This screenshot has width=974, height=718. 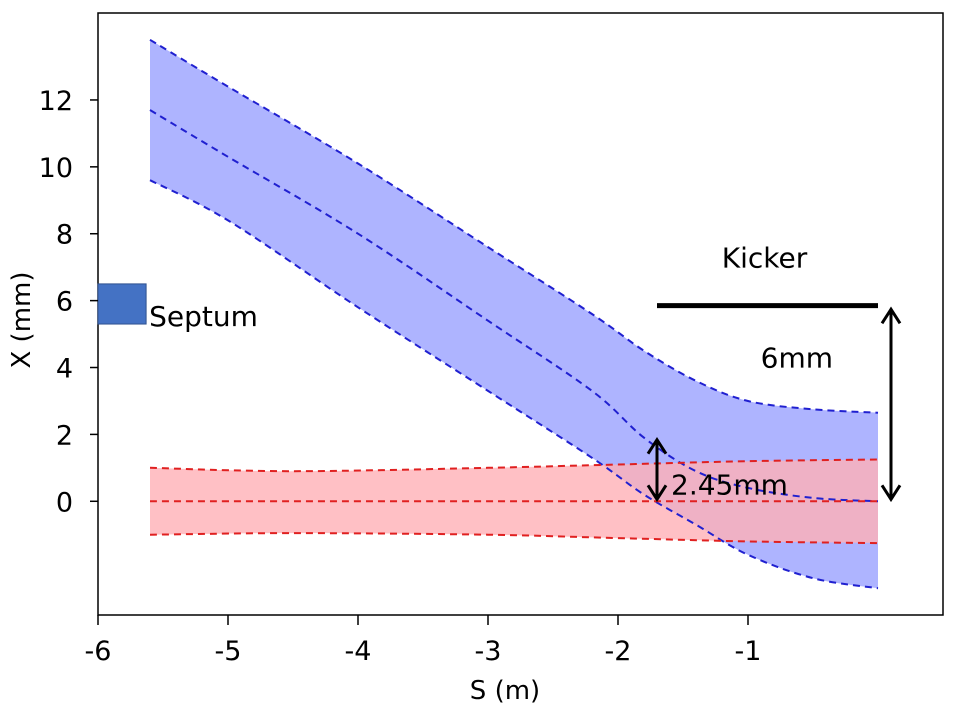 I want to click on y-tick-label: 6, so click(x=64, y=302).